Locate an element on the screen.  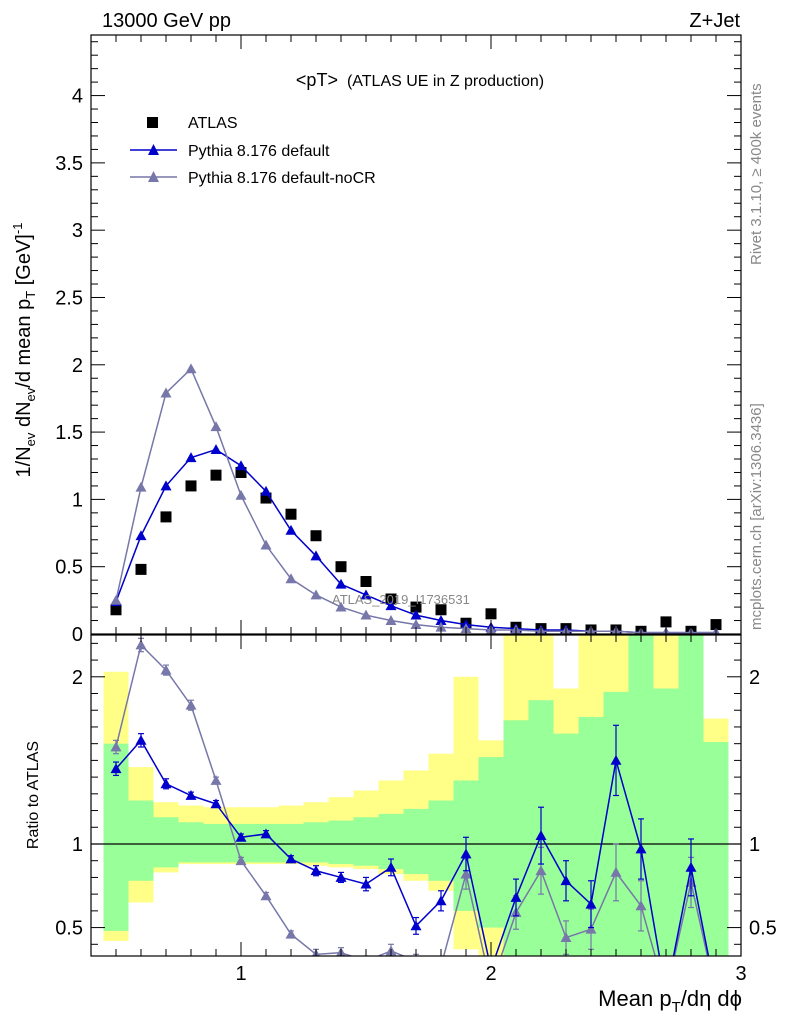
x-tick-label: 3 is located at coordinates (740, 974).